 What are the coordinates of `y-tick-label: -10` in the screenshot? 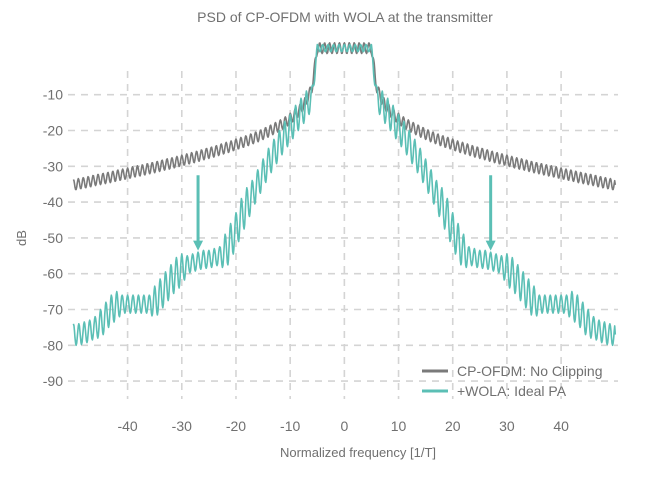 It's located at (53, 95).